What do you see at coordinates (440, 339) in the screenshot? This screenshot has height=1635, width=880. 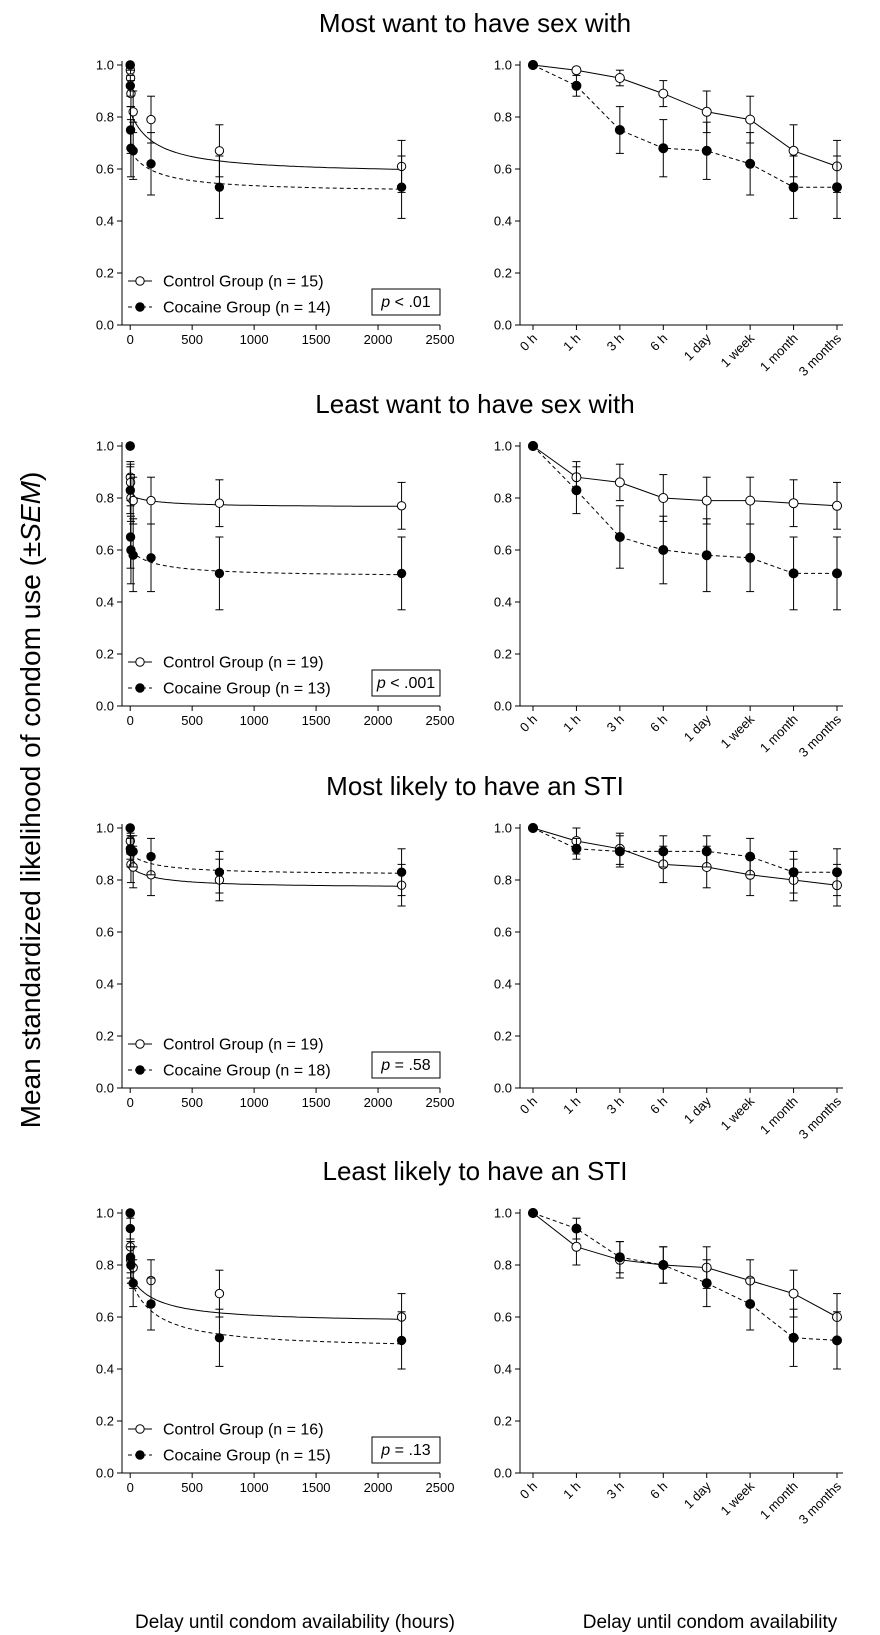 I see `x-tick-label: 2500` at bounding box center [440, 339].